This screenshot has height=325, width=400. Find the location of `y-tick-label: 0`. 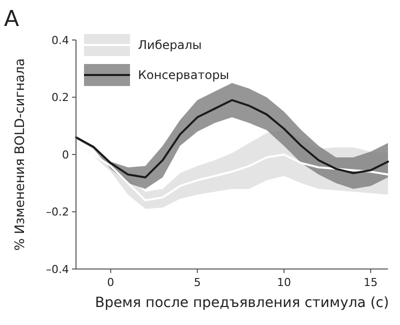

y-tick-label: 0 is located at coordinates (65, 155).